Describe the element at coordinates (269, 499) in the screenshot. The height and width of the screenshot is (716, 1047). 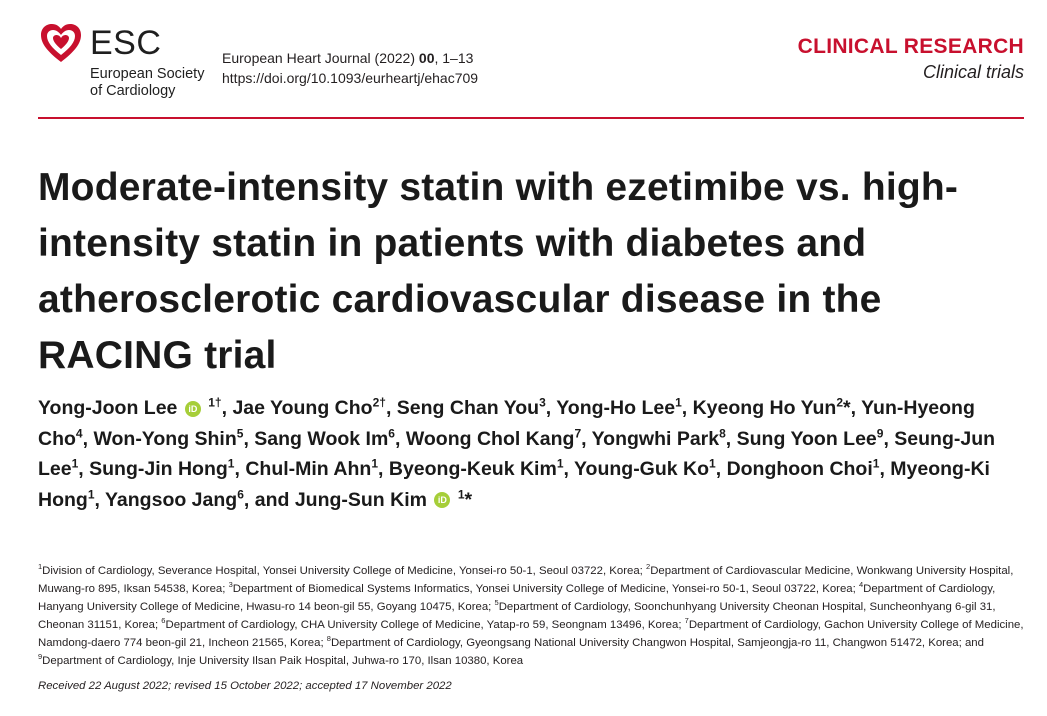
I see `author-separator: , and` at that location.